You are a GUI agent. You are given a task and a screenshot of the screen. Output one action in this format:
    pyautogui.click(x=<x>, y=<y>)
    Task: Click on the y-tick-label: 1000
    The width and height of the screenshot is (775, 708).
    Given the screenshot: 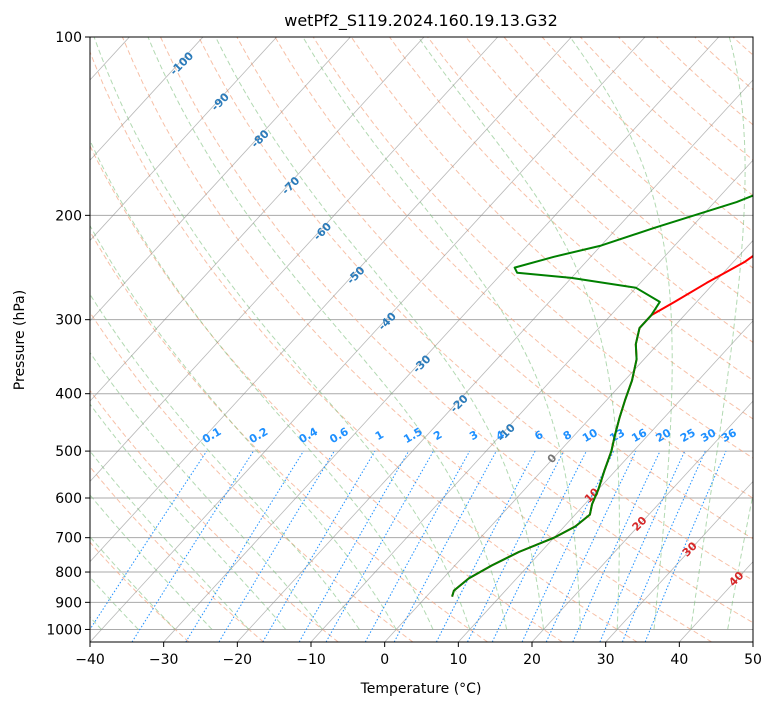 What is the action you would take?
    pyautogui.click(x=64, y=630)
    